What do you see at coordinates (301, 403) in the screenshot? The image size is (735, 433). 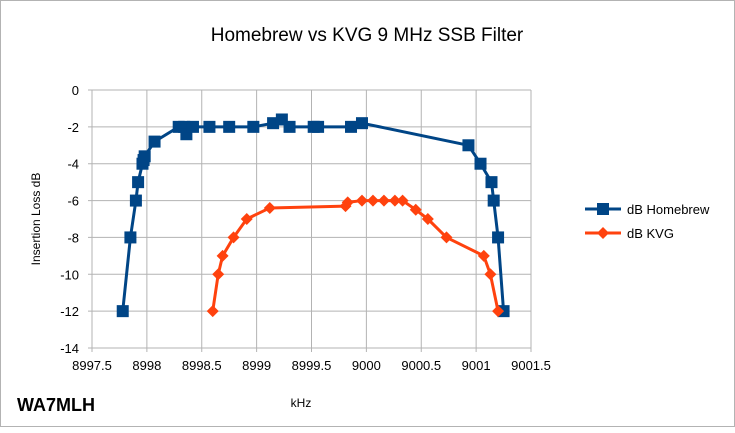 I see `x-axis-label: kHz` at bounding box center [301, 403].